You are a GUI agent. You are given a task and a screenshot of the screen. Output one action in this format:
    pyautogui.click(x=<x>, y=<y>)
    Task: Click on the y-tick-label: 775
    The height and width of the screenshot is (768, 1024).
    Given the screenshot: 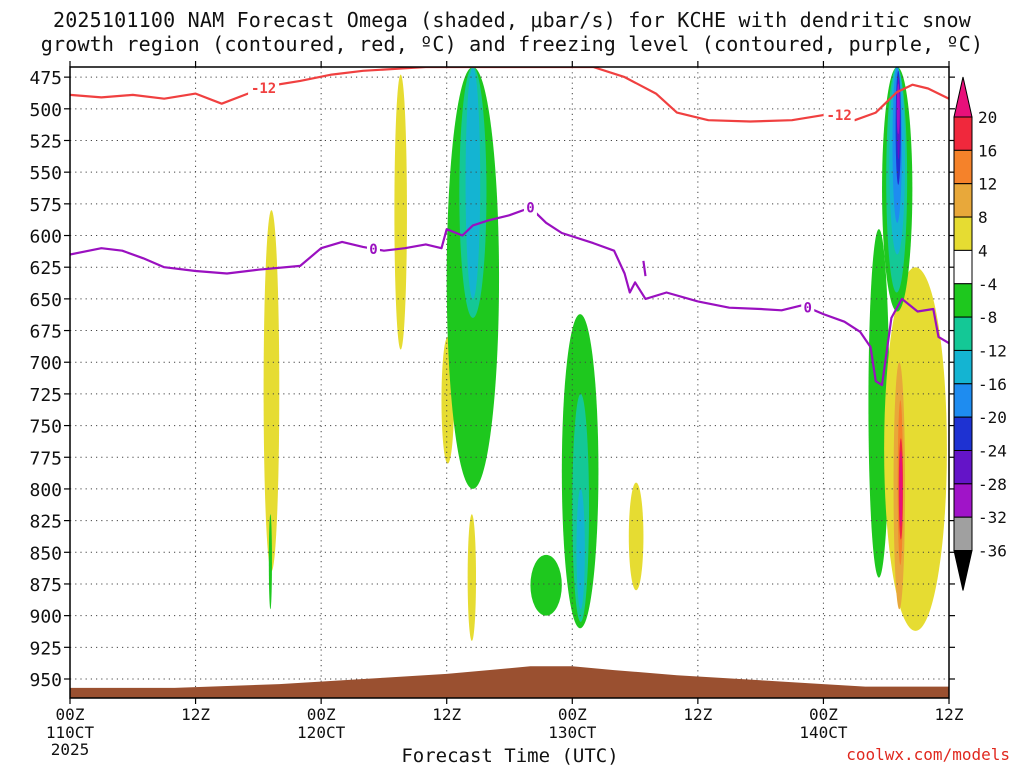 What is the action you would take?
    pyautogui.click(x=45, y=458)
    